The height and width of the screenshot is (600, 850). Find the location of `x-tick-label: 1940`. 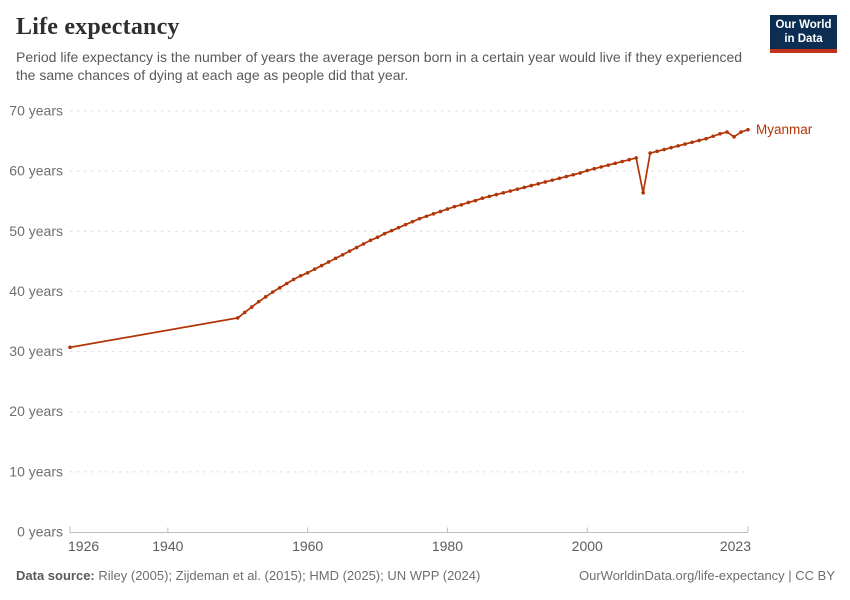

x-tick-label: 1940 is located at coordinates (167, 546).